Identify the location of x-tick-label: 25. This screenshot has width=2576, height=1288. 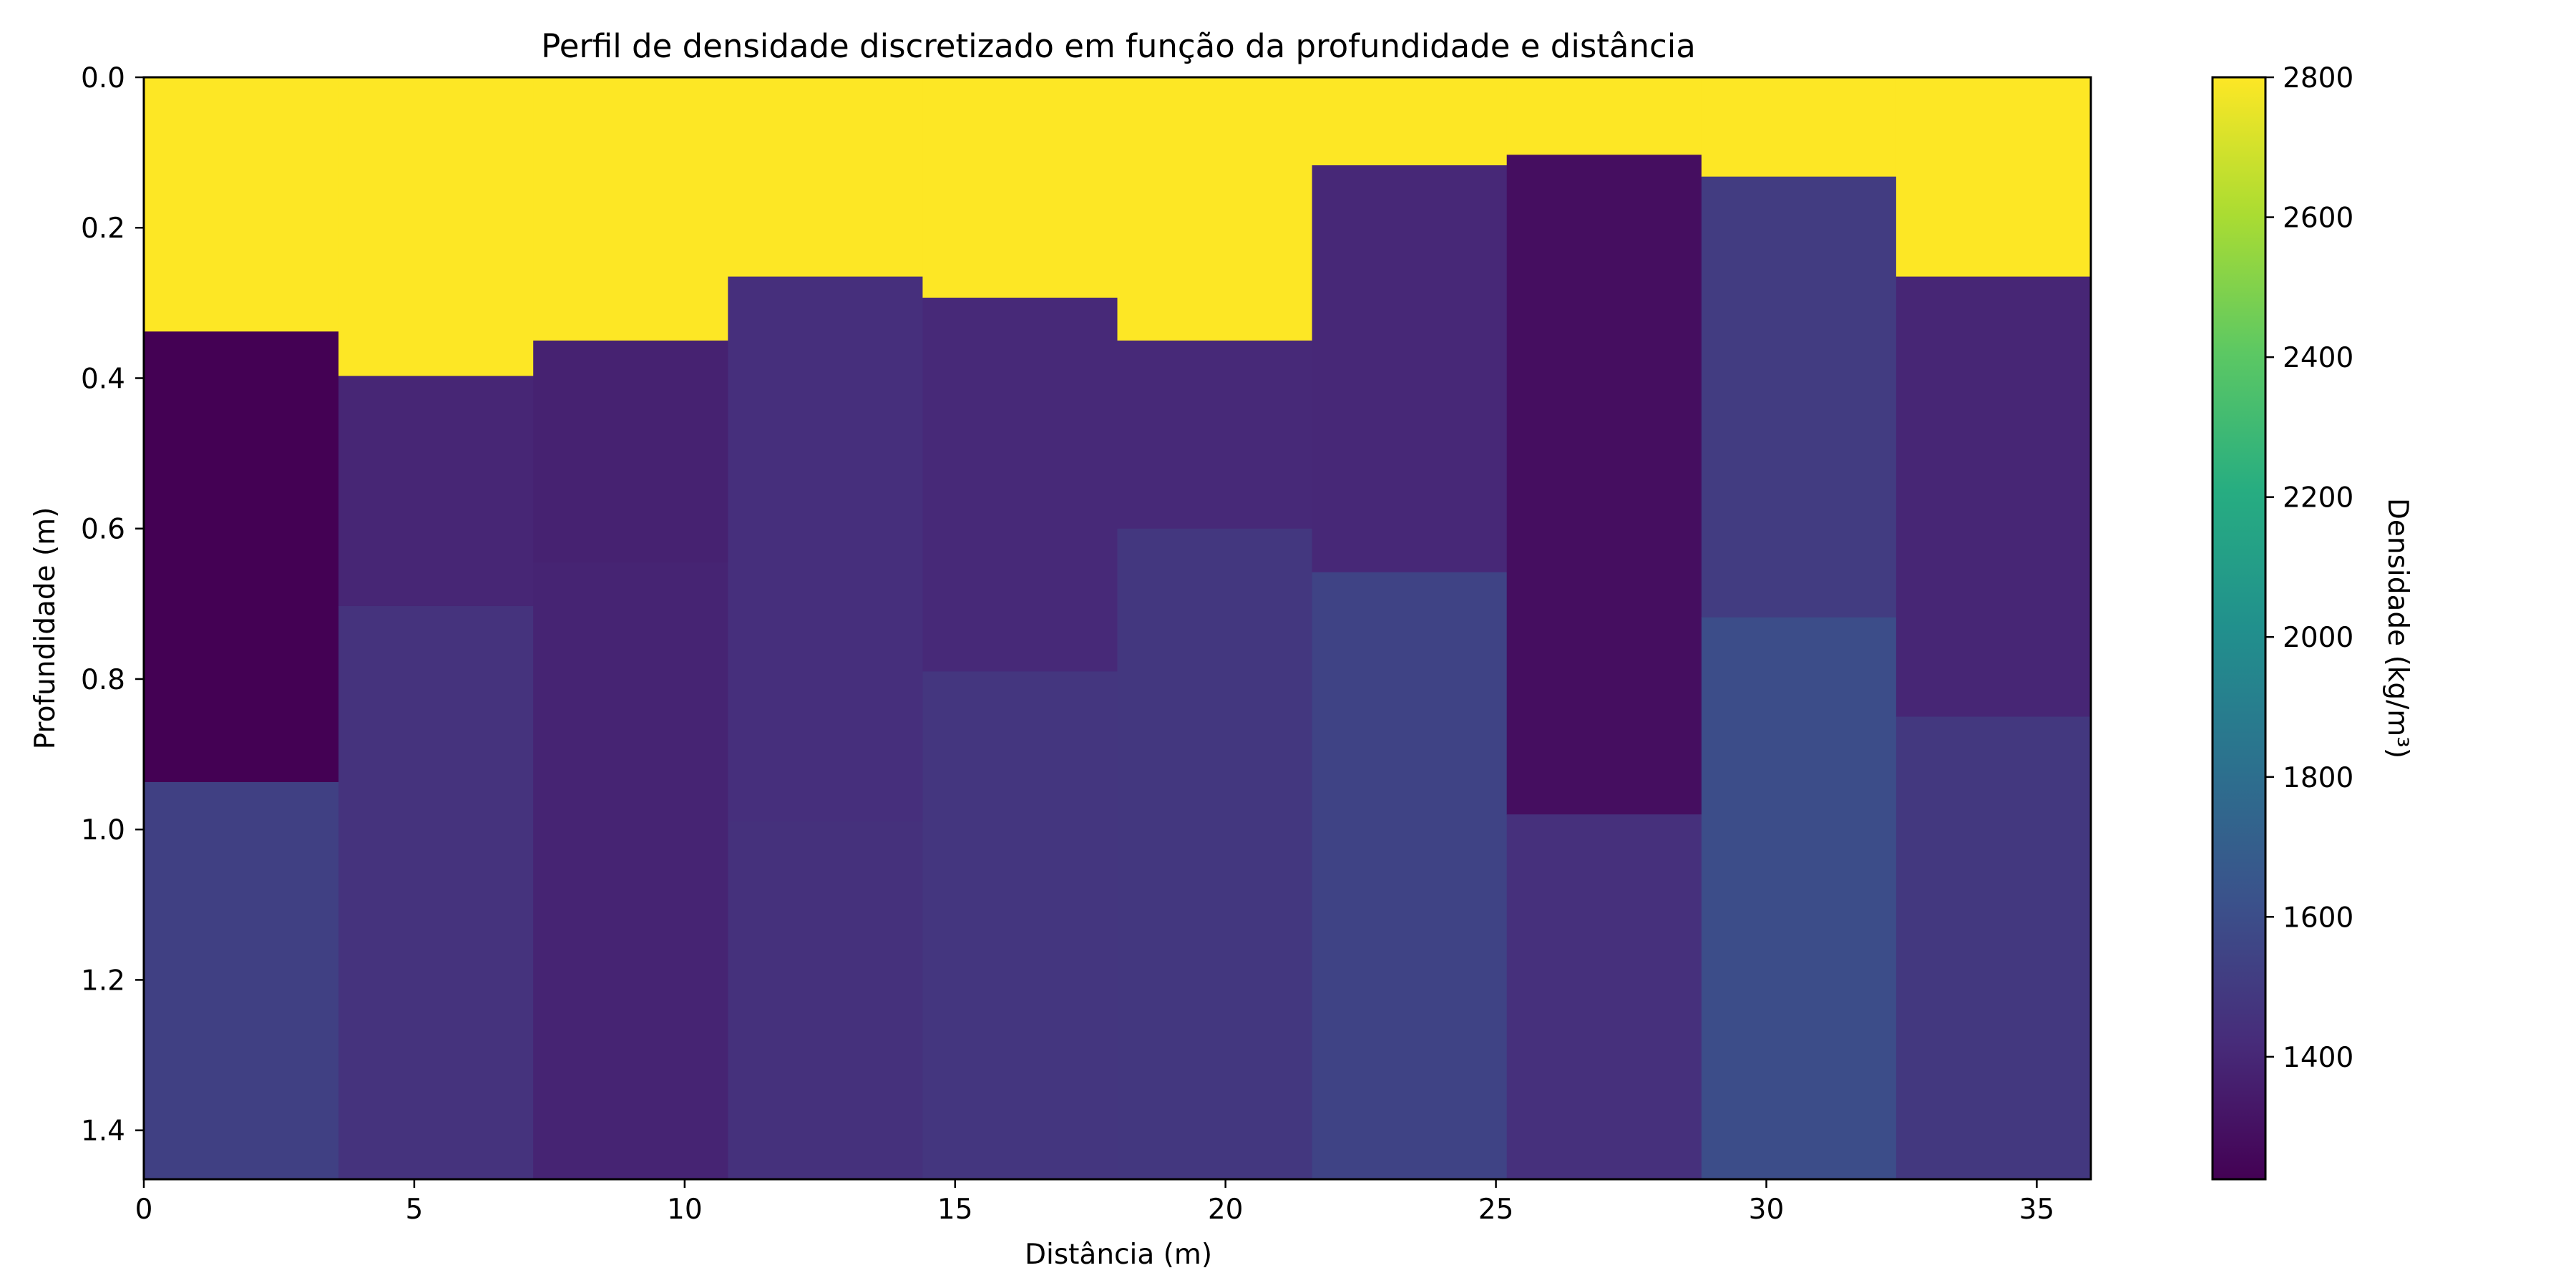
(1496, 1210).